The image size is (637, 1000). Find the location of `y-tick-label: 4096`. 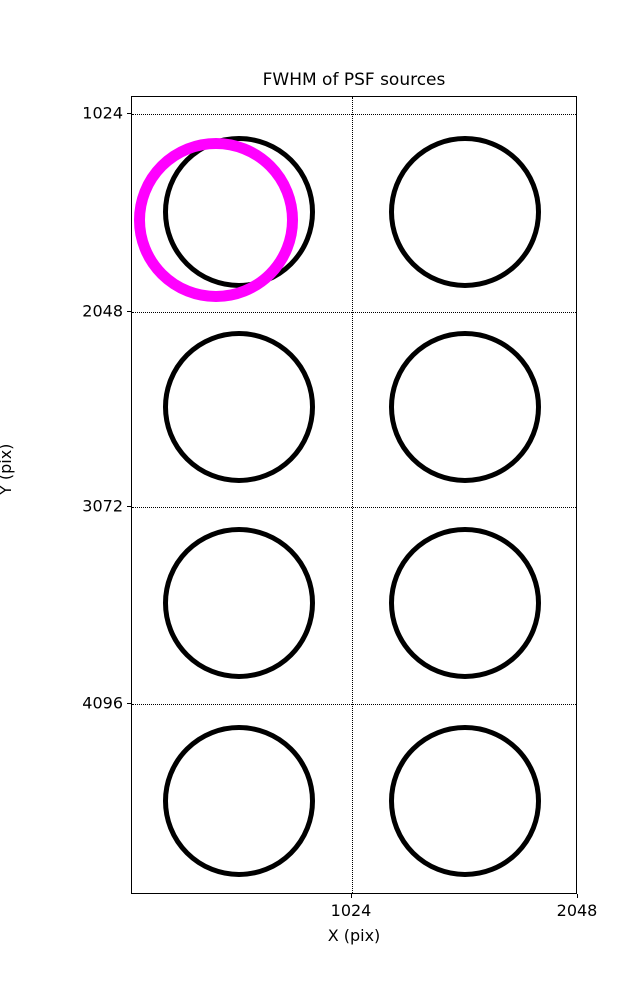

y-tick-label: 4096 is located at coordinates (102, 703).